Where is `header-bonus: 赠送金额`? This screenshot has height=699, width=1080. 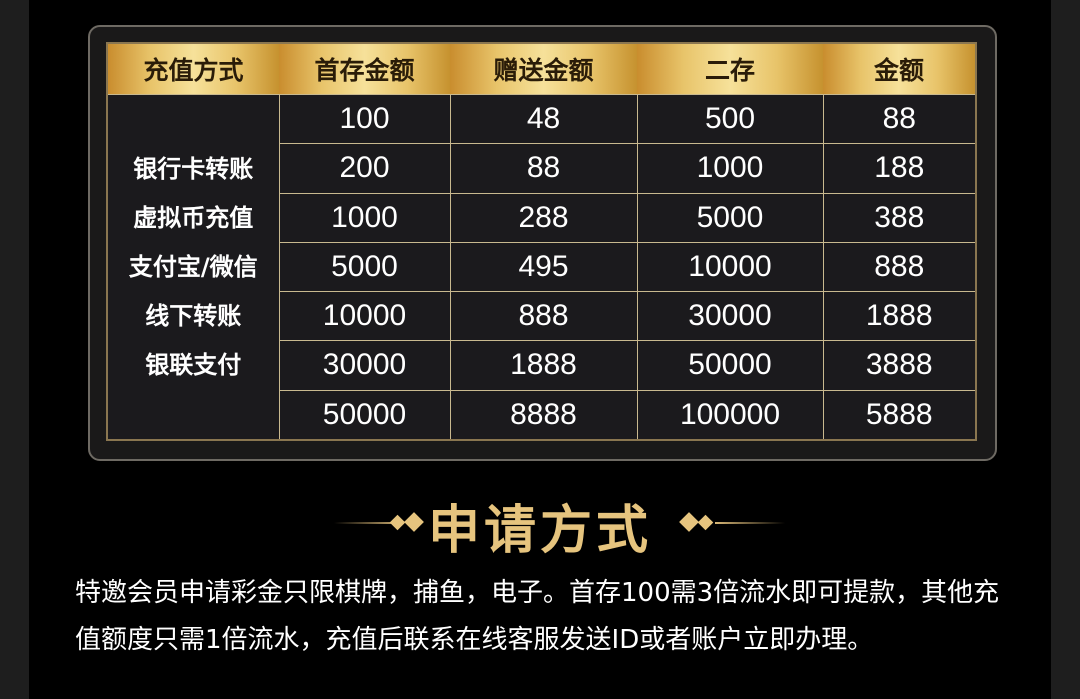
header-bonus: 赠送金额 is located at coordinates (543, 69).